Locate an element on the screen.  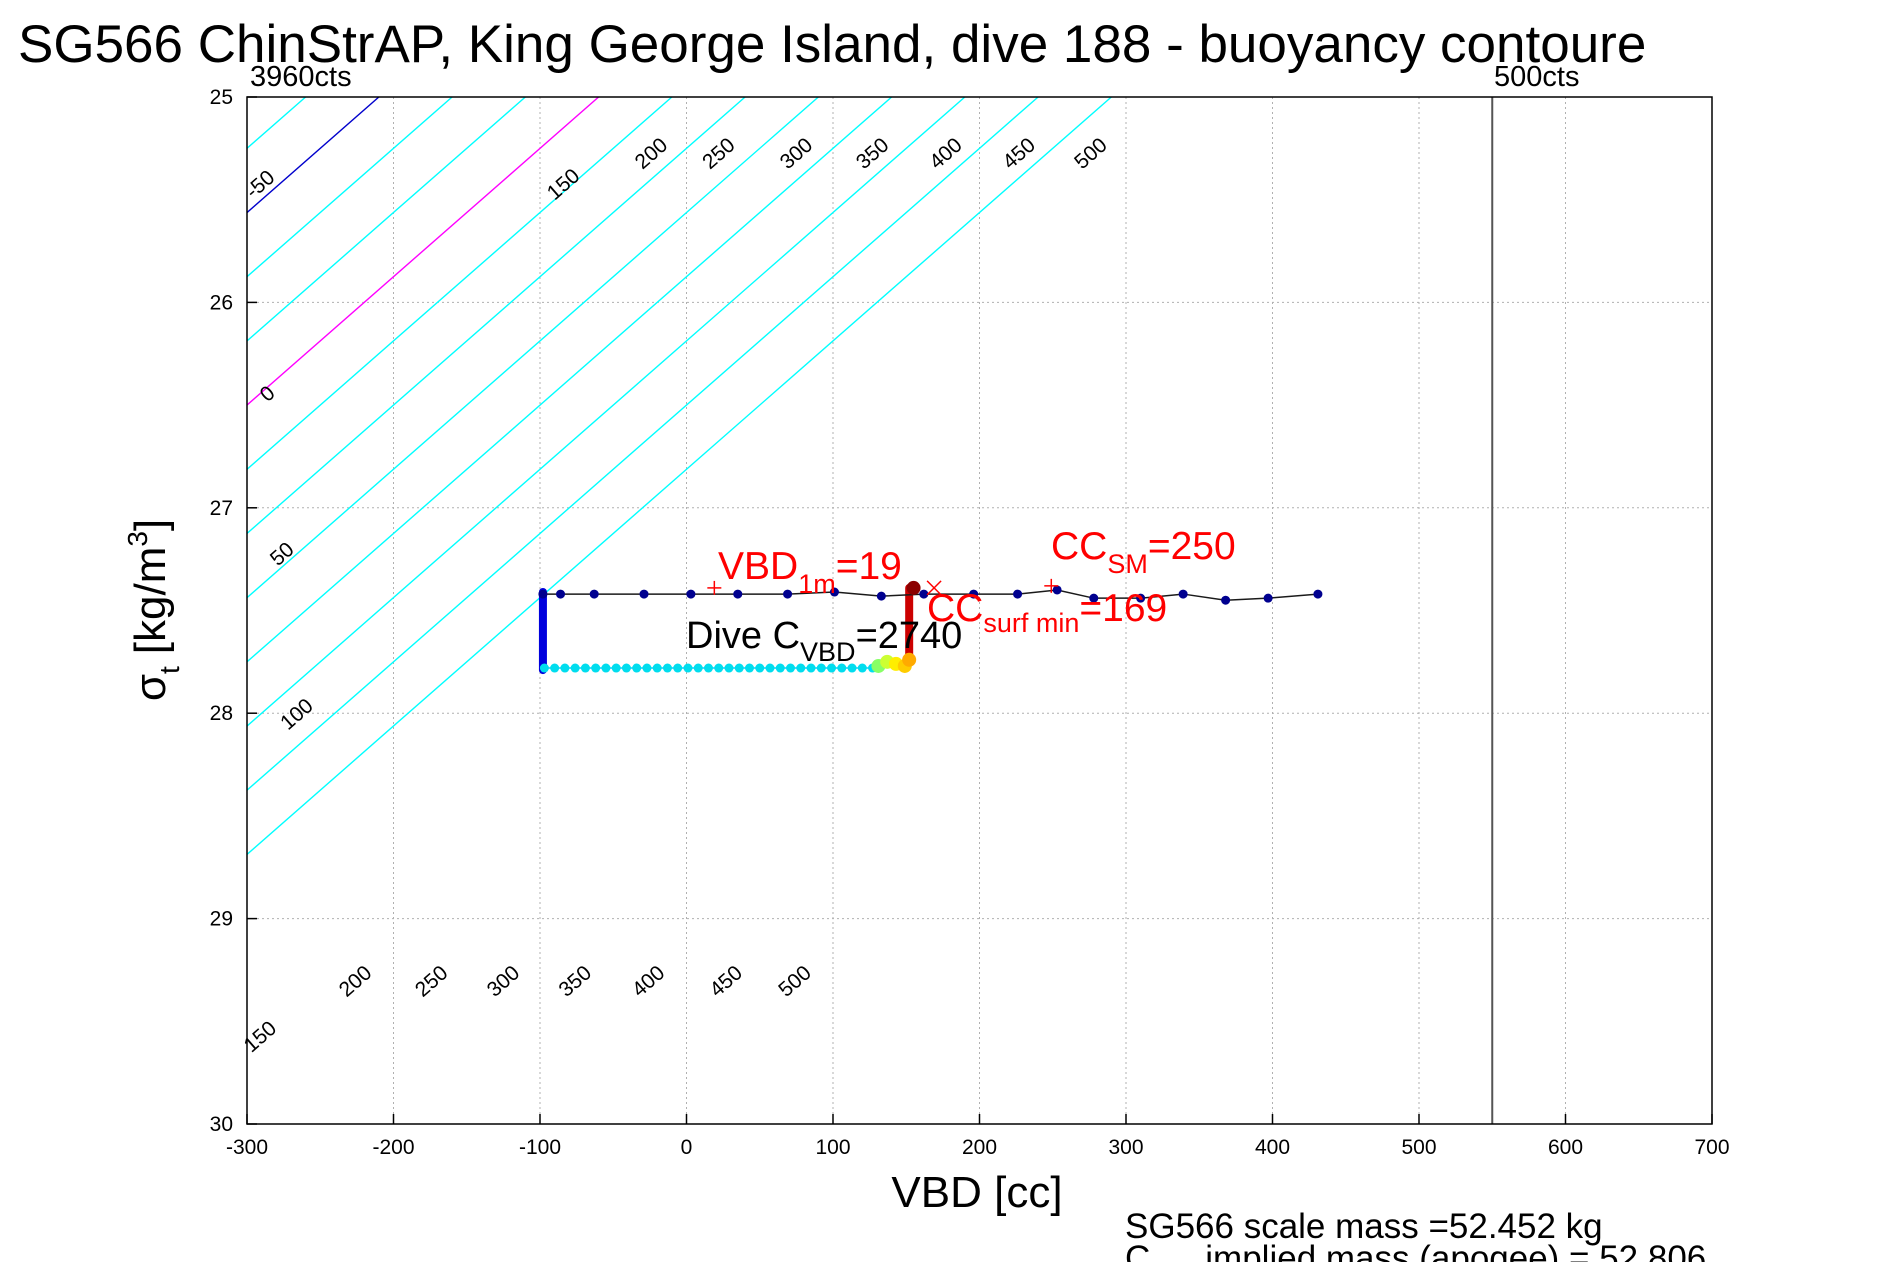
y-tick-label: 29 is located at coordinates (221, 919).